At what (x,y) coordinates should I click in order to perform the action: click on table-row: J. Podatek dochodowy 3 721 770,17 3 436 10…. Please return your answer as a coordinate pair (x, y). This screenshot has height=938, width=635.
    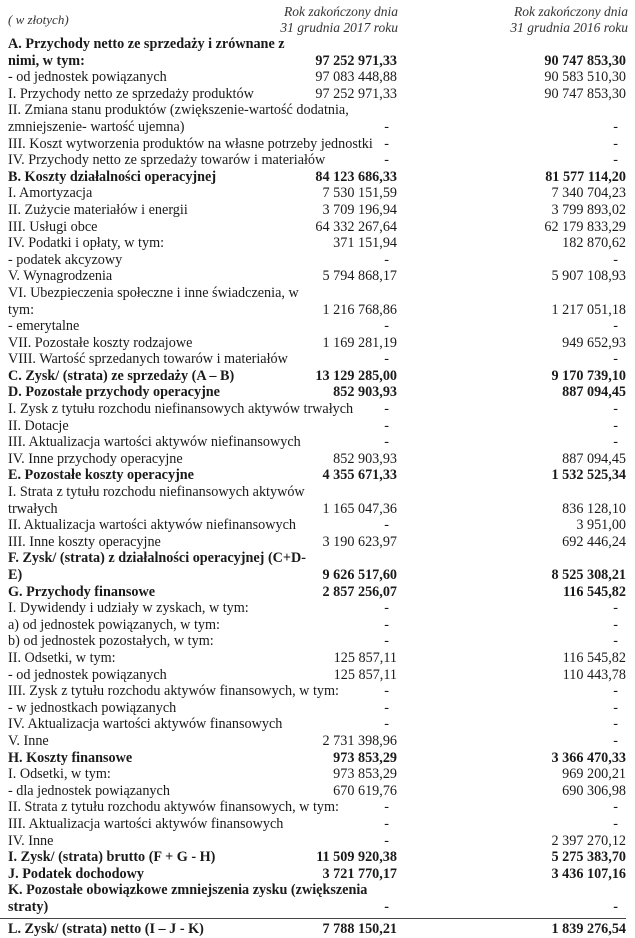
    Looking at the image, I should click on (313, 874).